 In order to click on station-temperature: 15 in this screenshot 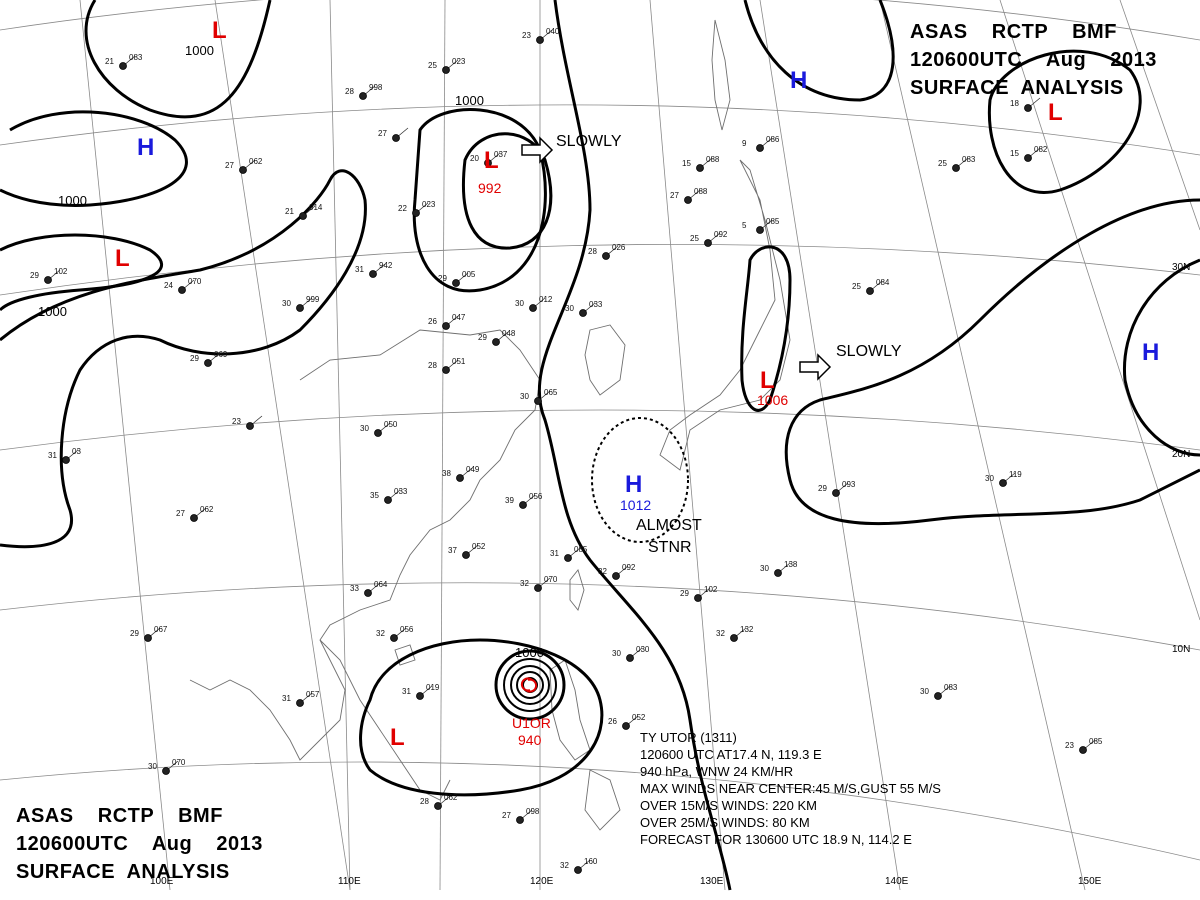, I will do `click(686, 163)`.